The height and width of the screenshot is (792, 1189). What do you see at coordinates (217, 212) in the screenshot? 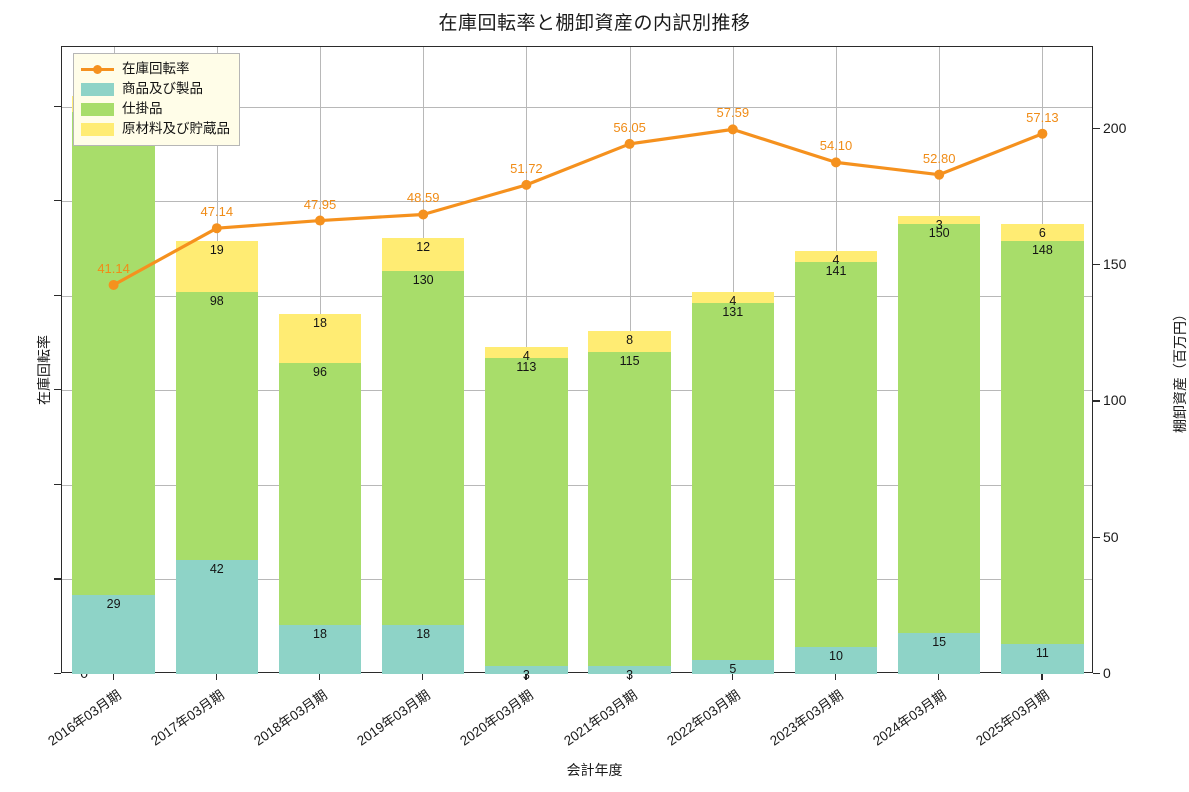
I see `line-point-label: 47.14` at bounding box center [217, 212].